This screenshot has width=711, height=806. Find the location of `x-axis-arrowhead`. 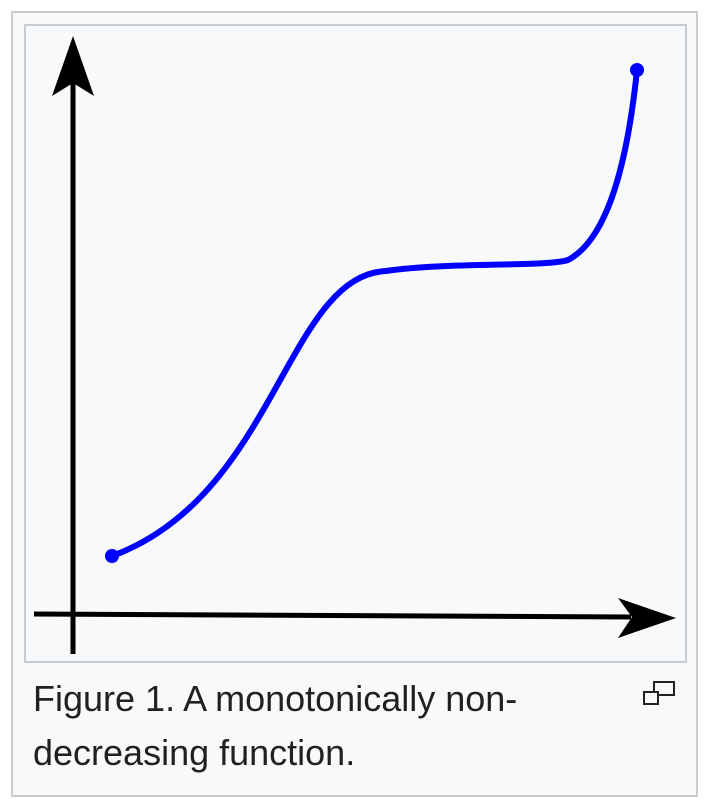

x-axis-arrowhead is located at coordinates (647, 618).